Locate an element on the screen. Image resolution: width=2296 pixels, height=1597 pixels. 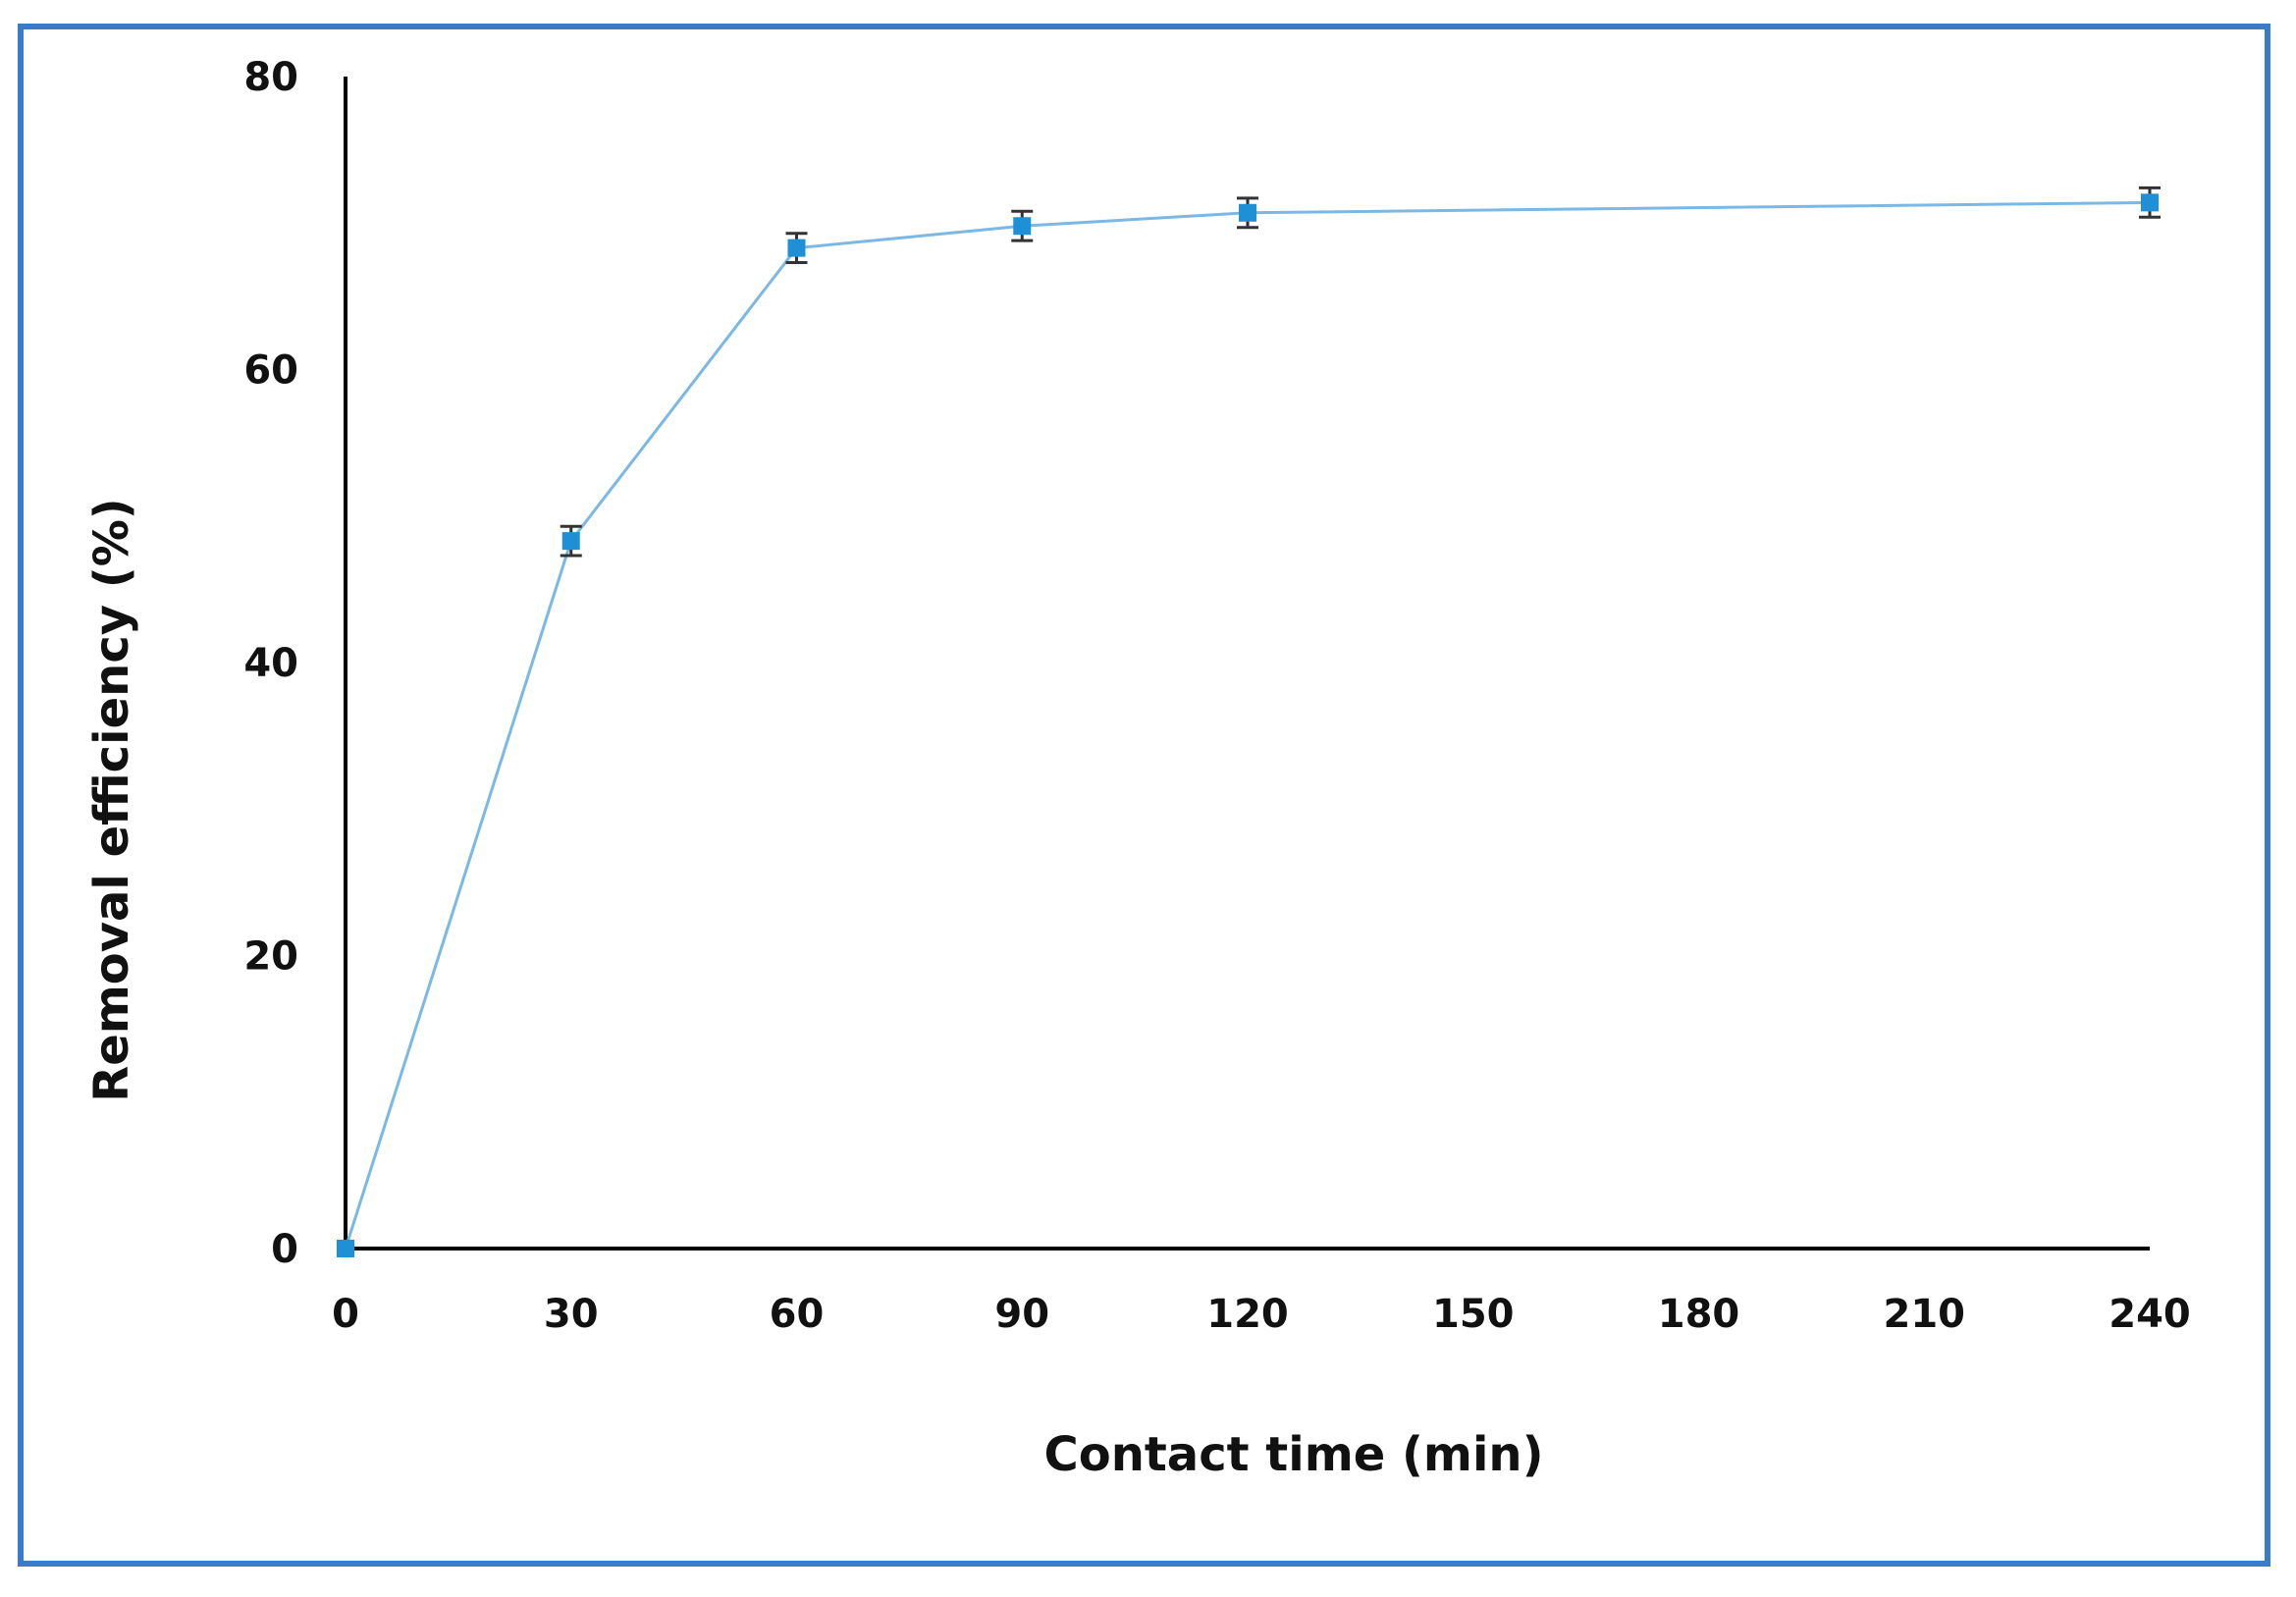
x-axis-ticks: 0 30 60 90 120 150 180 210 240 is located at coordinates (1261, 1314).